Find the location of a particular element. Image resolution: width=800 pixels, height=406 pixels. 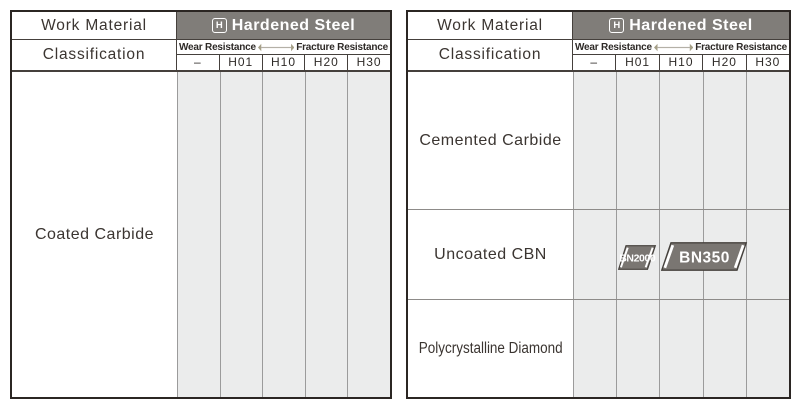

row-label: Polycrystalline Diamond is located at coordinates (490, 348).